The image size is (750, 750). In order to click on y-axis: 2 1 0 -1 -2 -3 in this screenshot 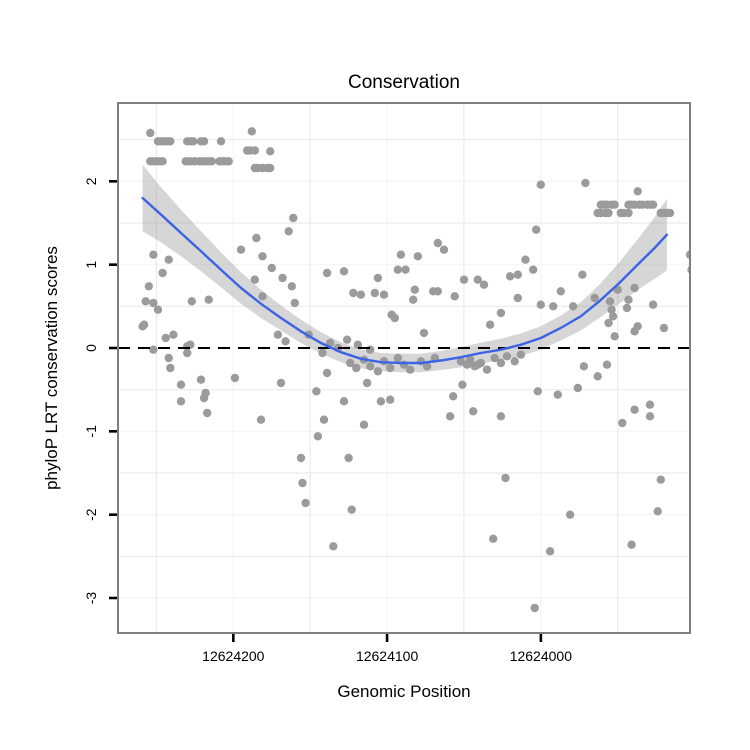, I will do `click(100, 390)`.